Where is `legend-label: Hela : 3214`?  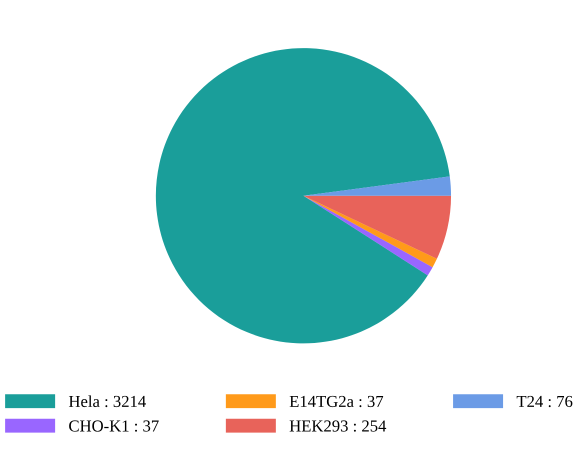
legend-label: Hela : 3214 is located at coordinates (107, 401).